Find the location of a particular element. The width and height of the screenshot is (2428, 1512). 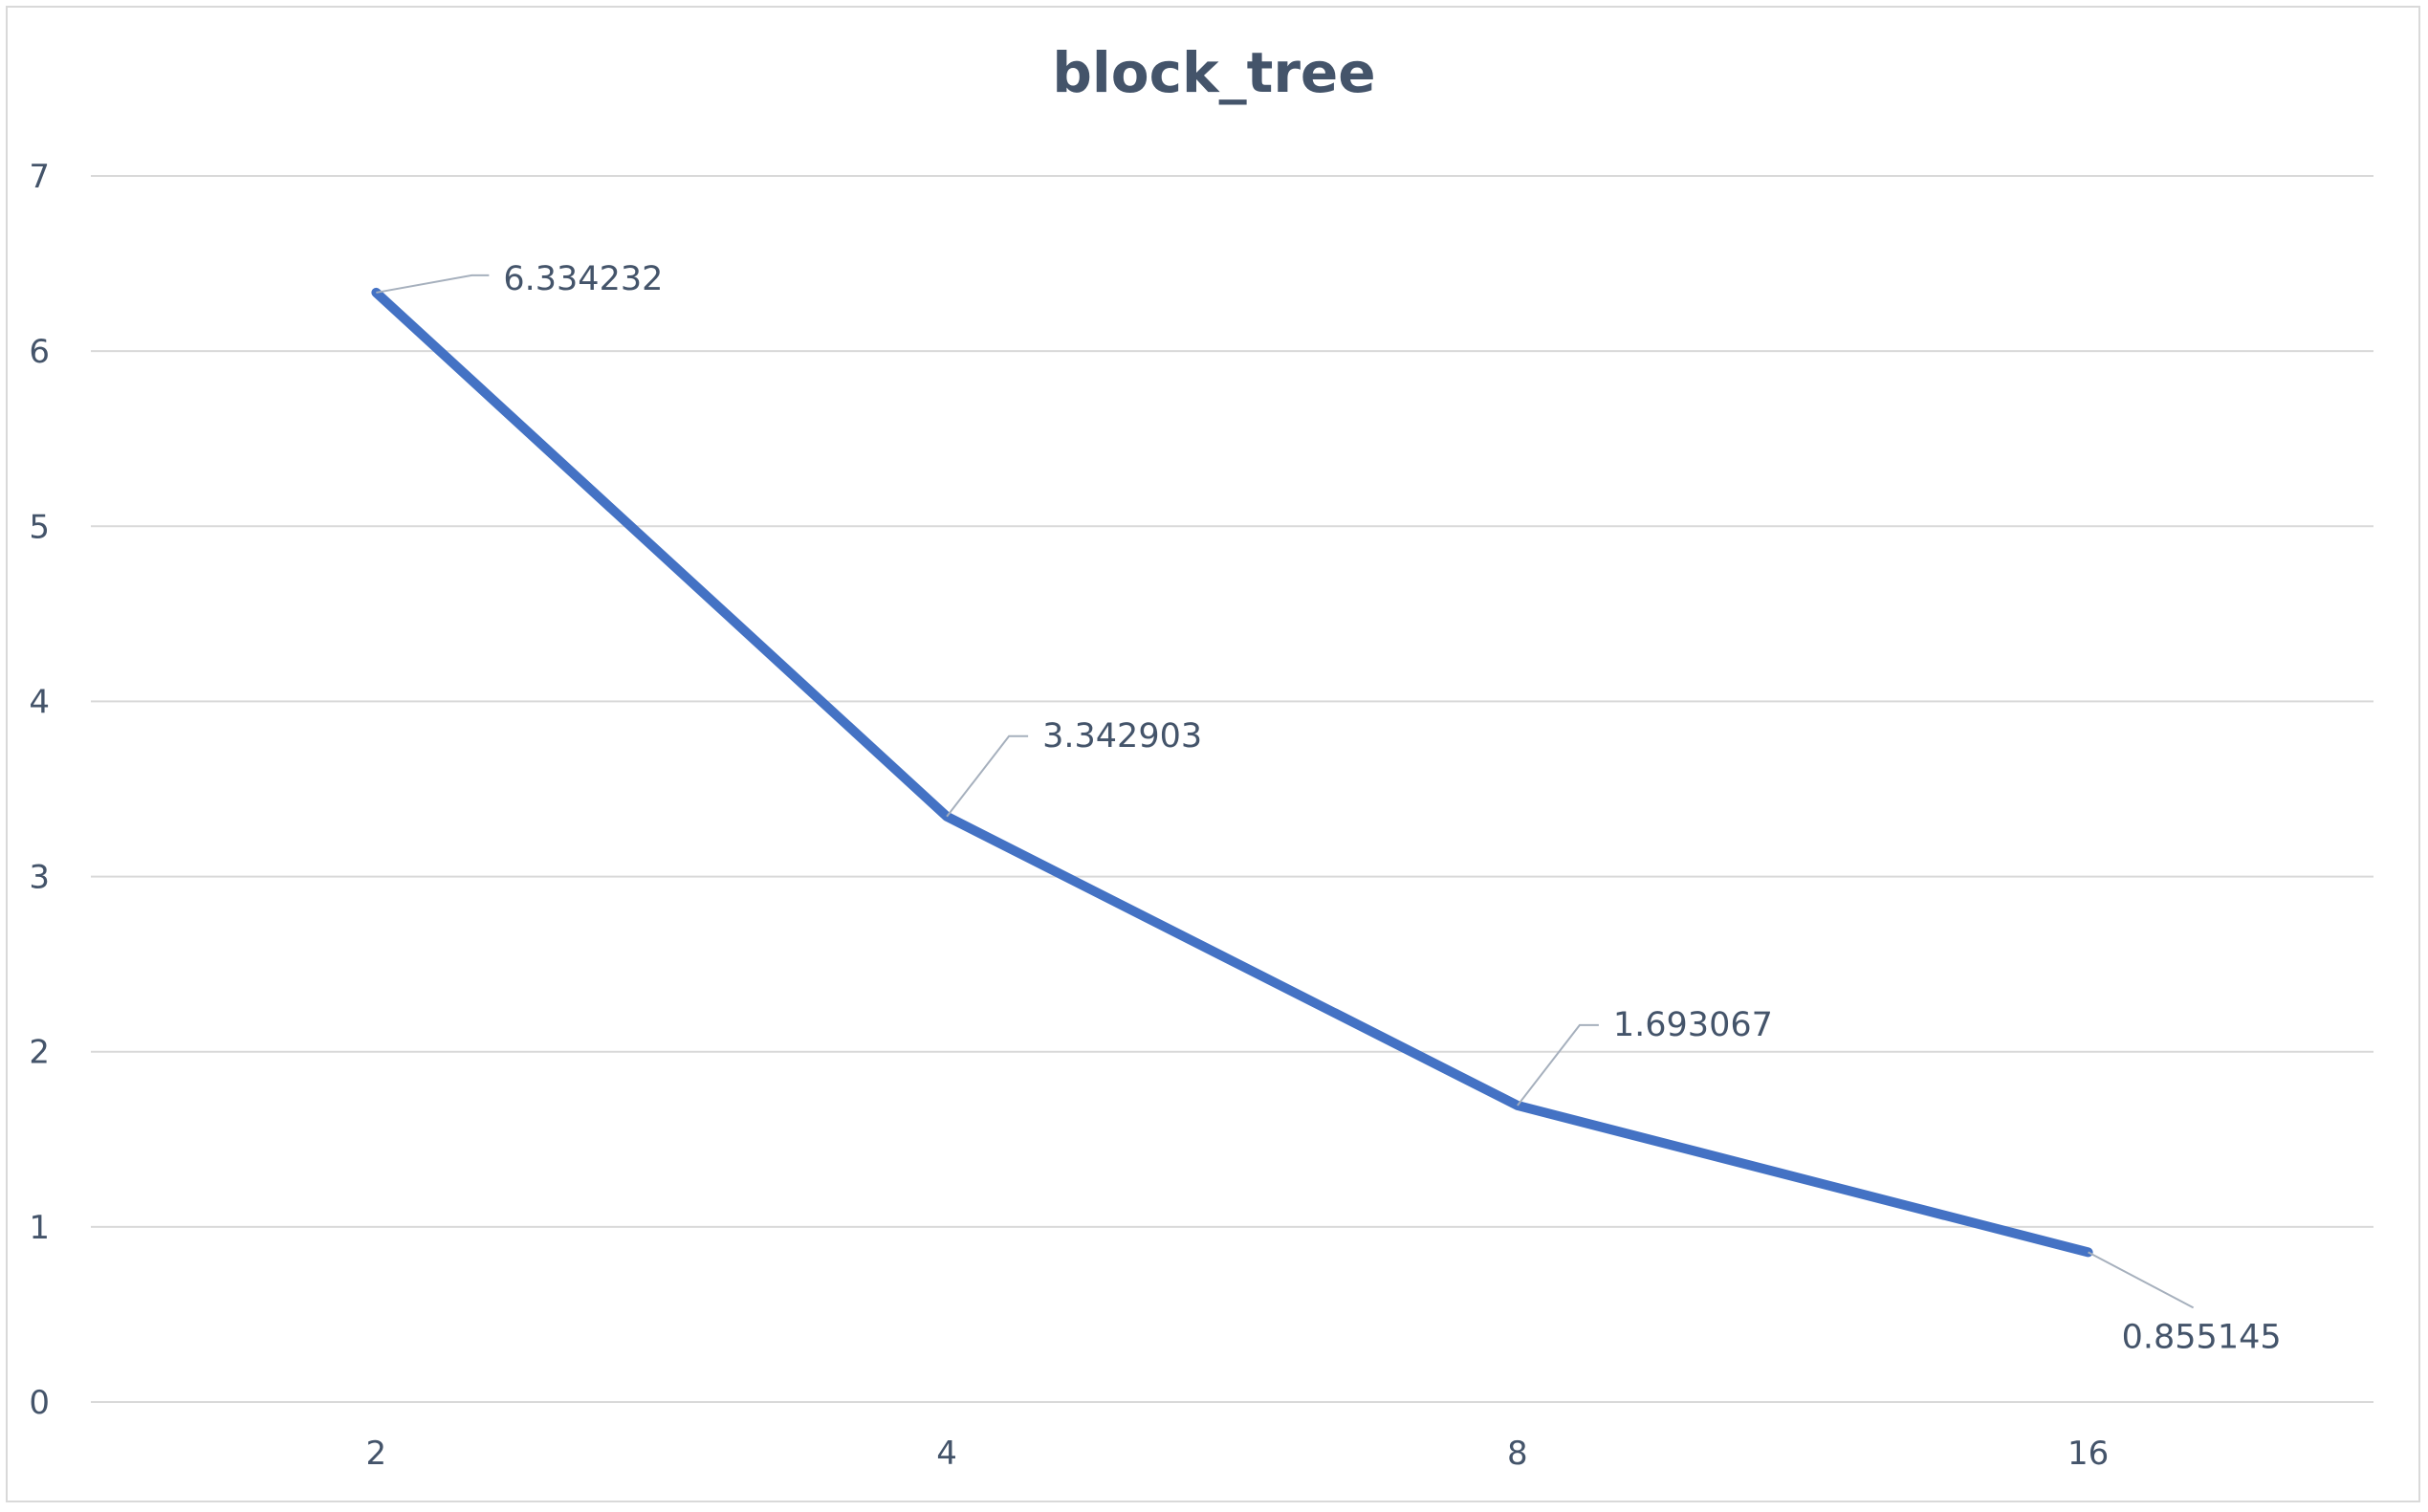

data-label: 1.693067 is located at coordinates (1693, 1025).